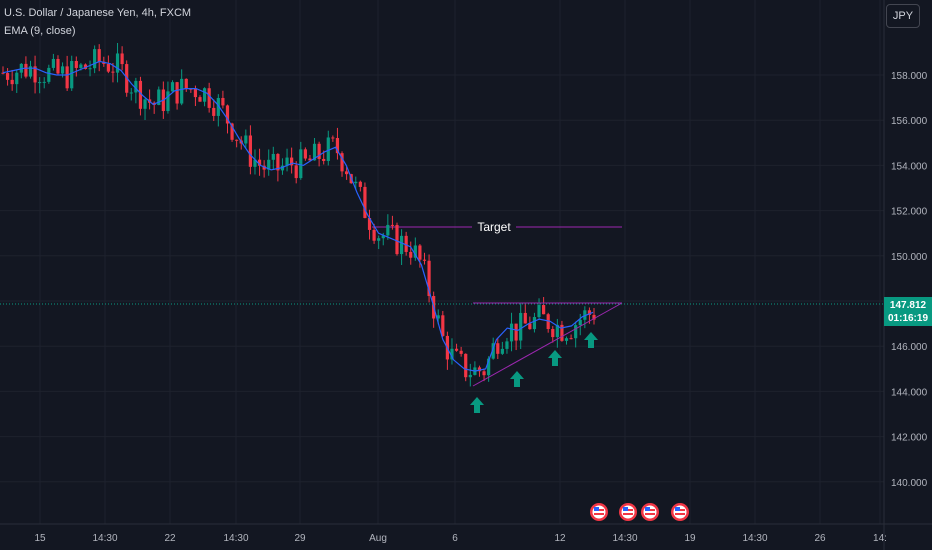 The image size is (932, 550). What do you see at coordinates (908, 311) in the screenshot?
I see `last-price-badge: 147.812 01:16:19` at bounding box center [908, 311].